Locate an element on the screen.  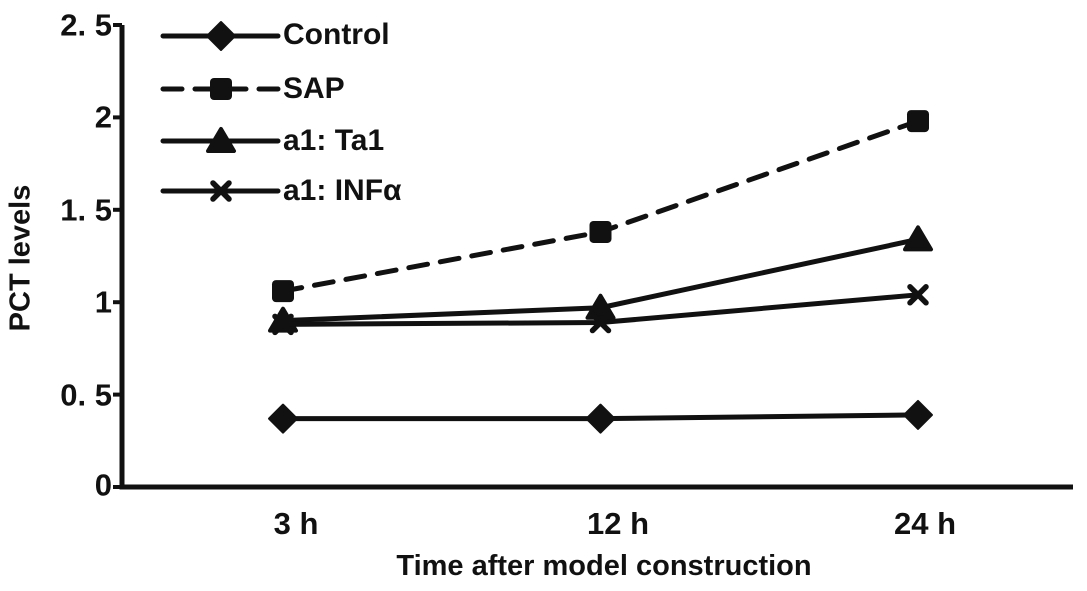
x-tick-label: 12 h is located at coordinates (618, 523).